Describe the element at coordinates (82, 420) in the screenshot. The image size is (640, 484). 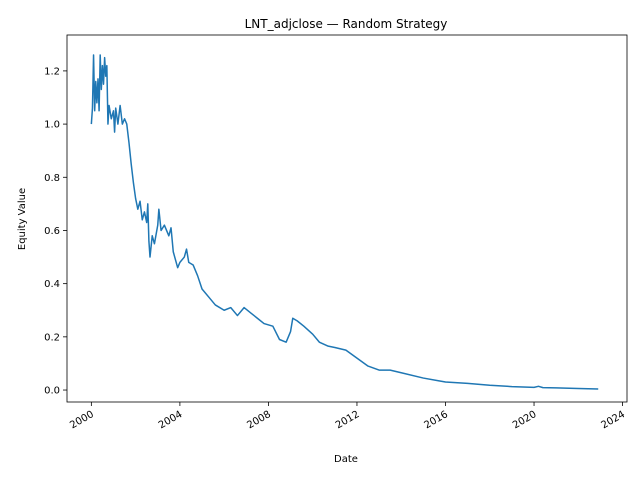
I see `x-tick-label: 2000` at that location.